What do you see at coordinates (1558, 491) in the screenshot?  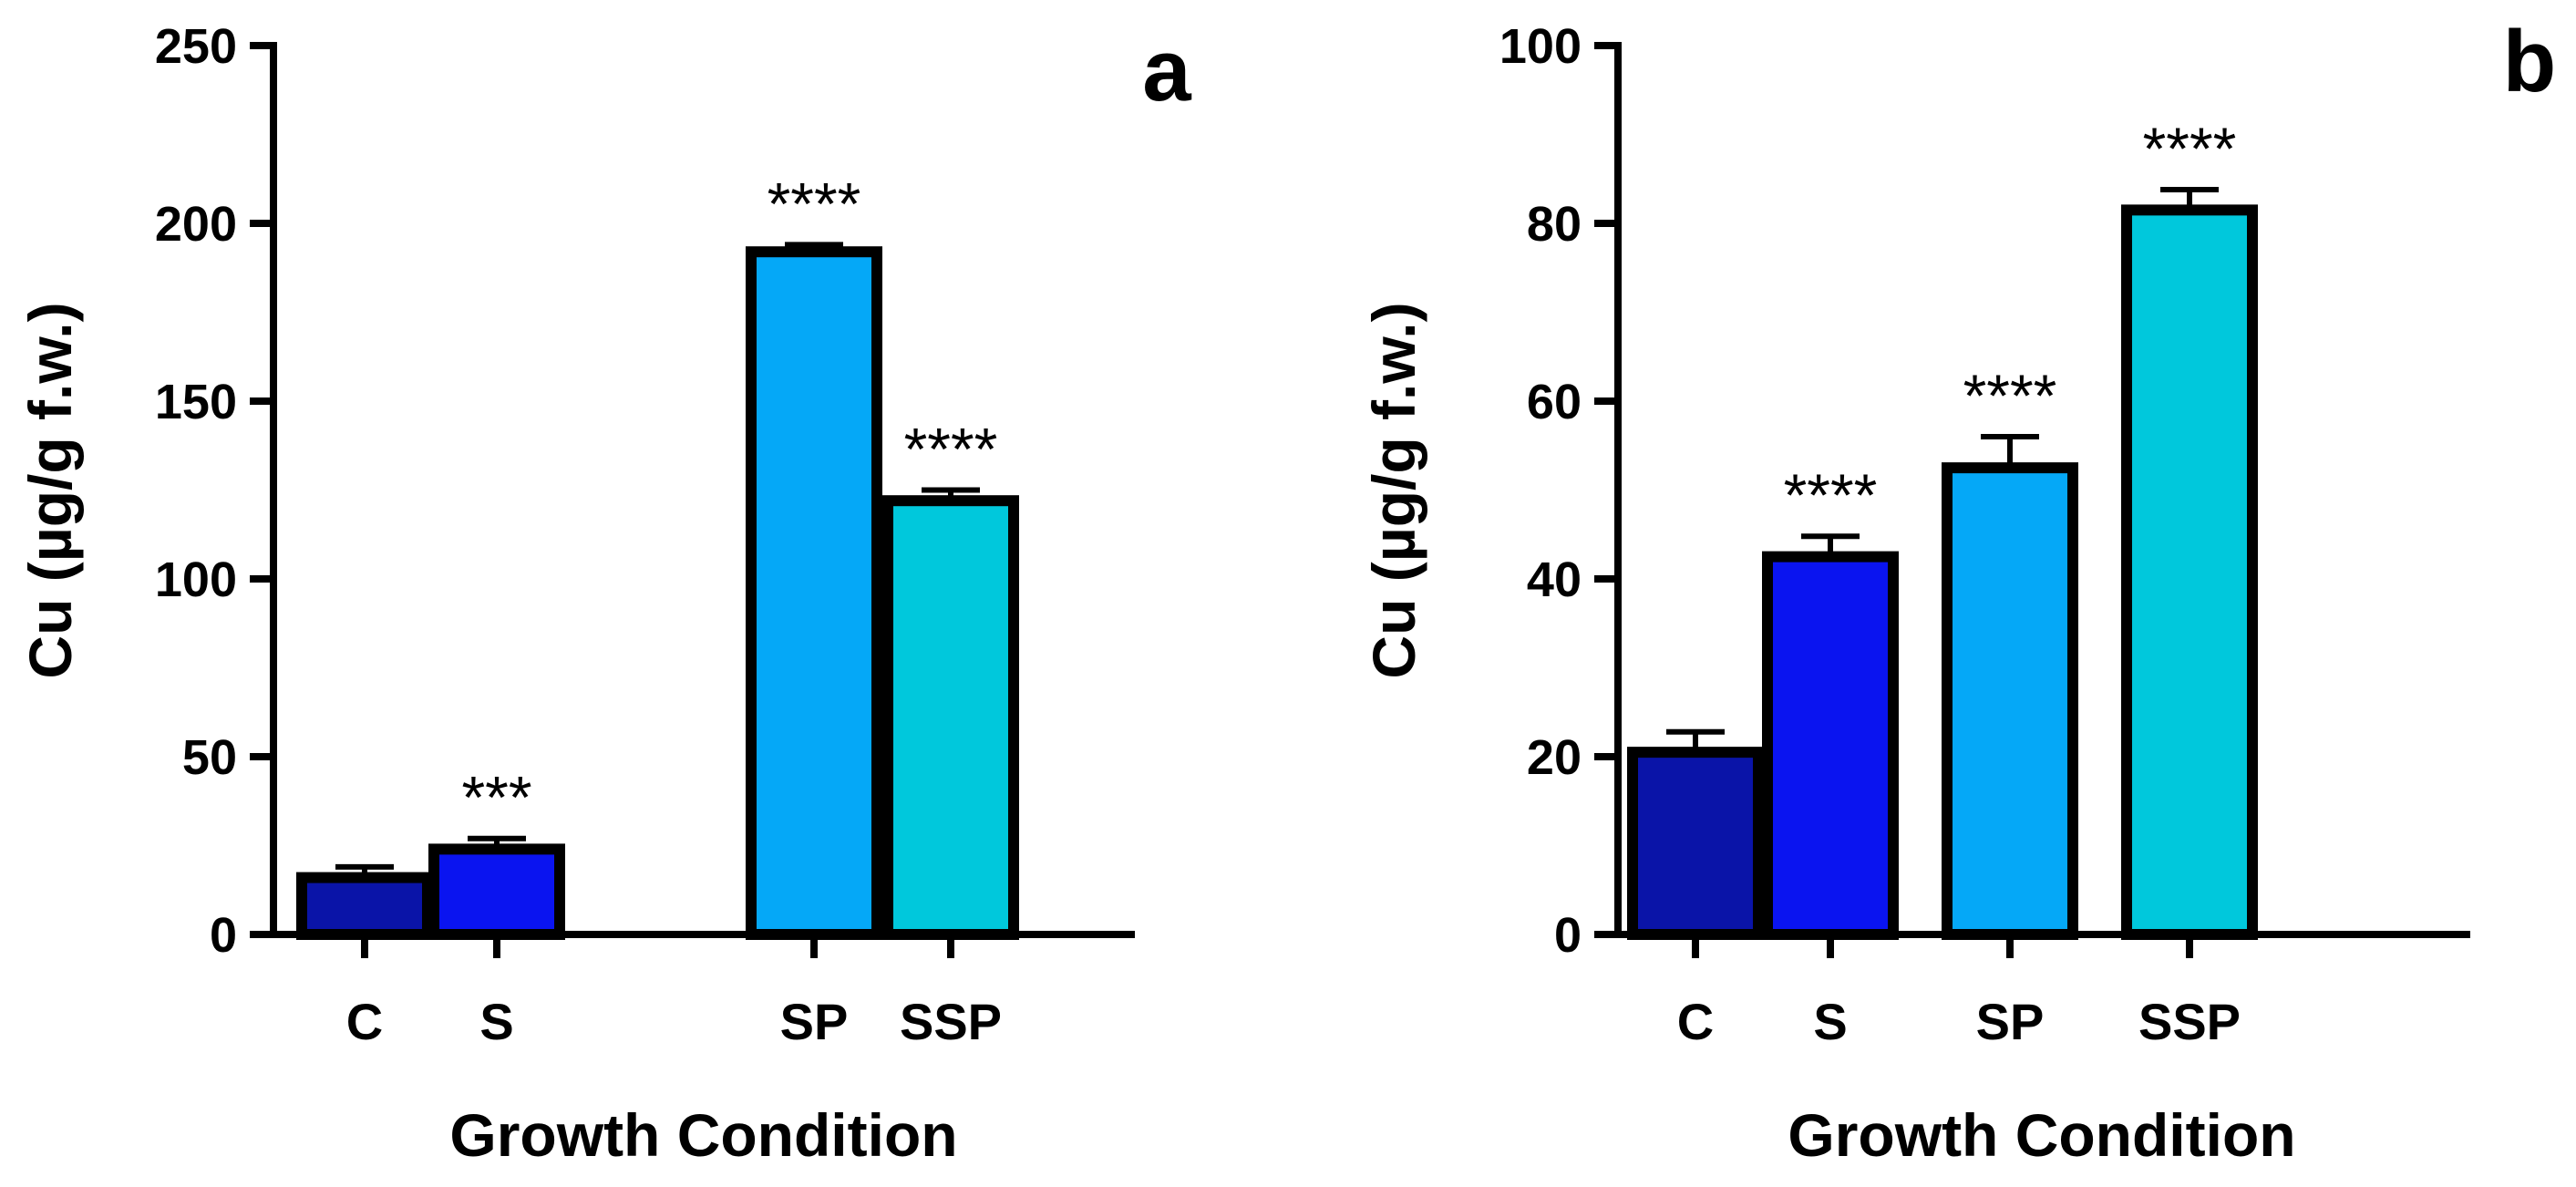 I see `y-ticks: 0 20 40 60 80 100` at bounding box center [1558, 491].